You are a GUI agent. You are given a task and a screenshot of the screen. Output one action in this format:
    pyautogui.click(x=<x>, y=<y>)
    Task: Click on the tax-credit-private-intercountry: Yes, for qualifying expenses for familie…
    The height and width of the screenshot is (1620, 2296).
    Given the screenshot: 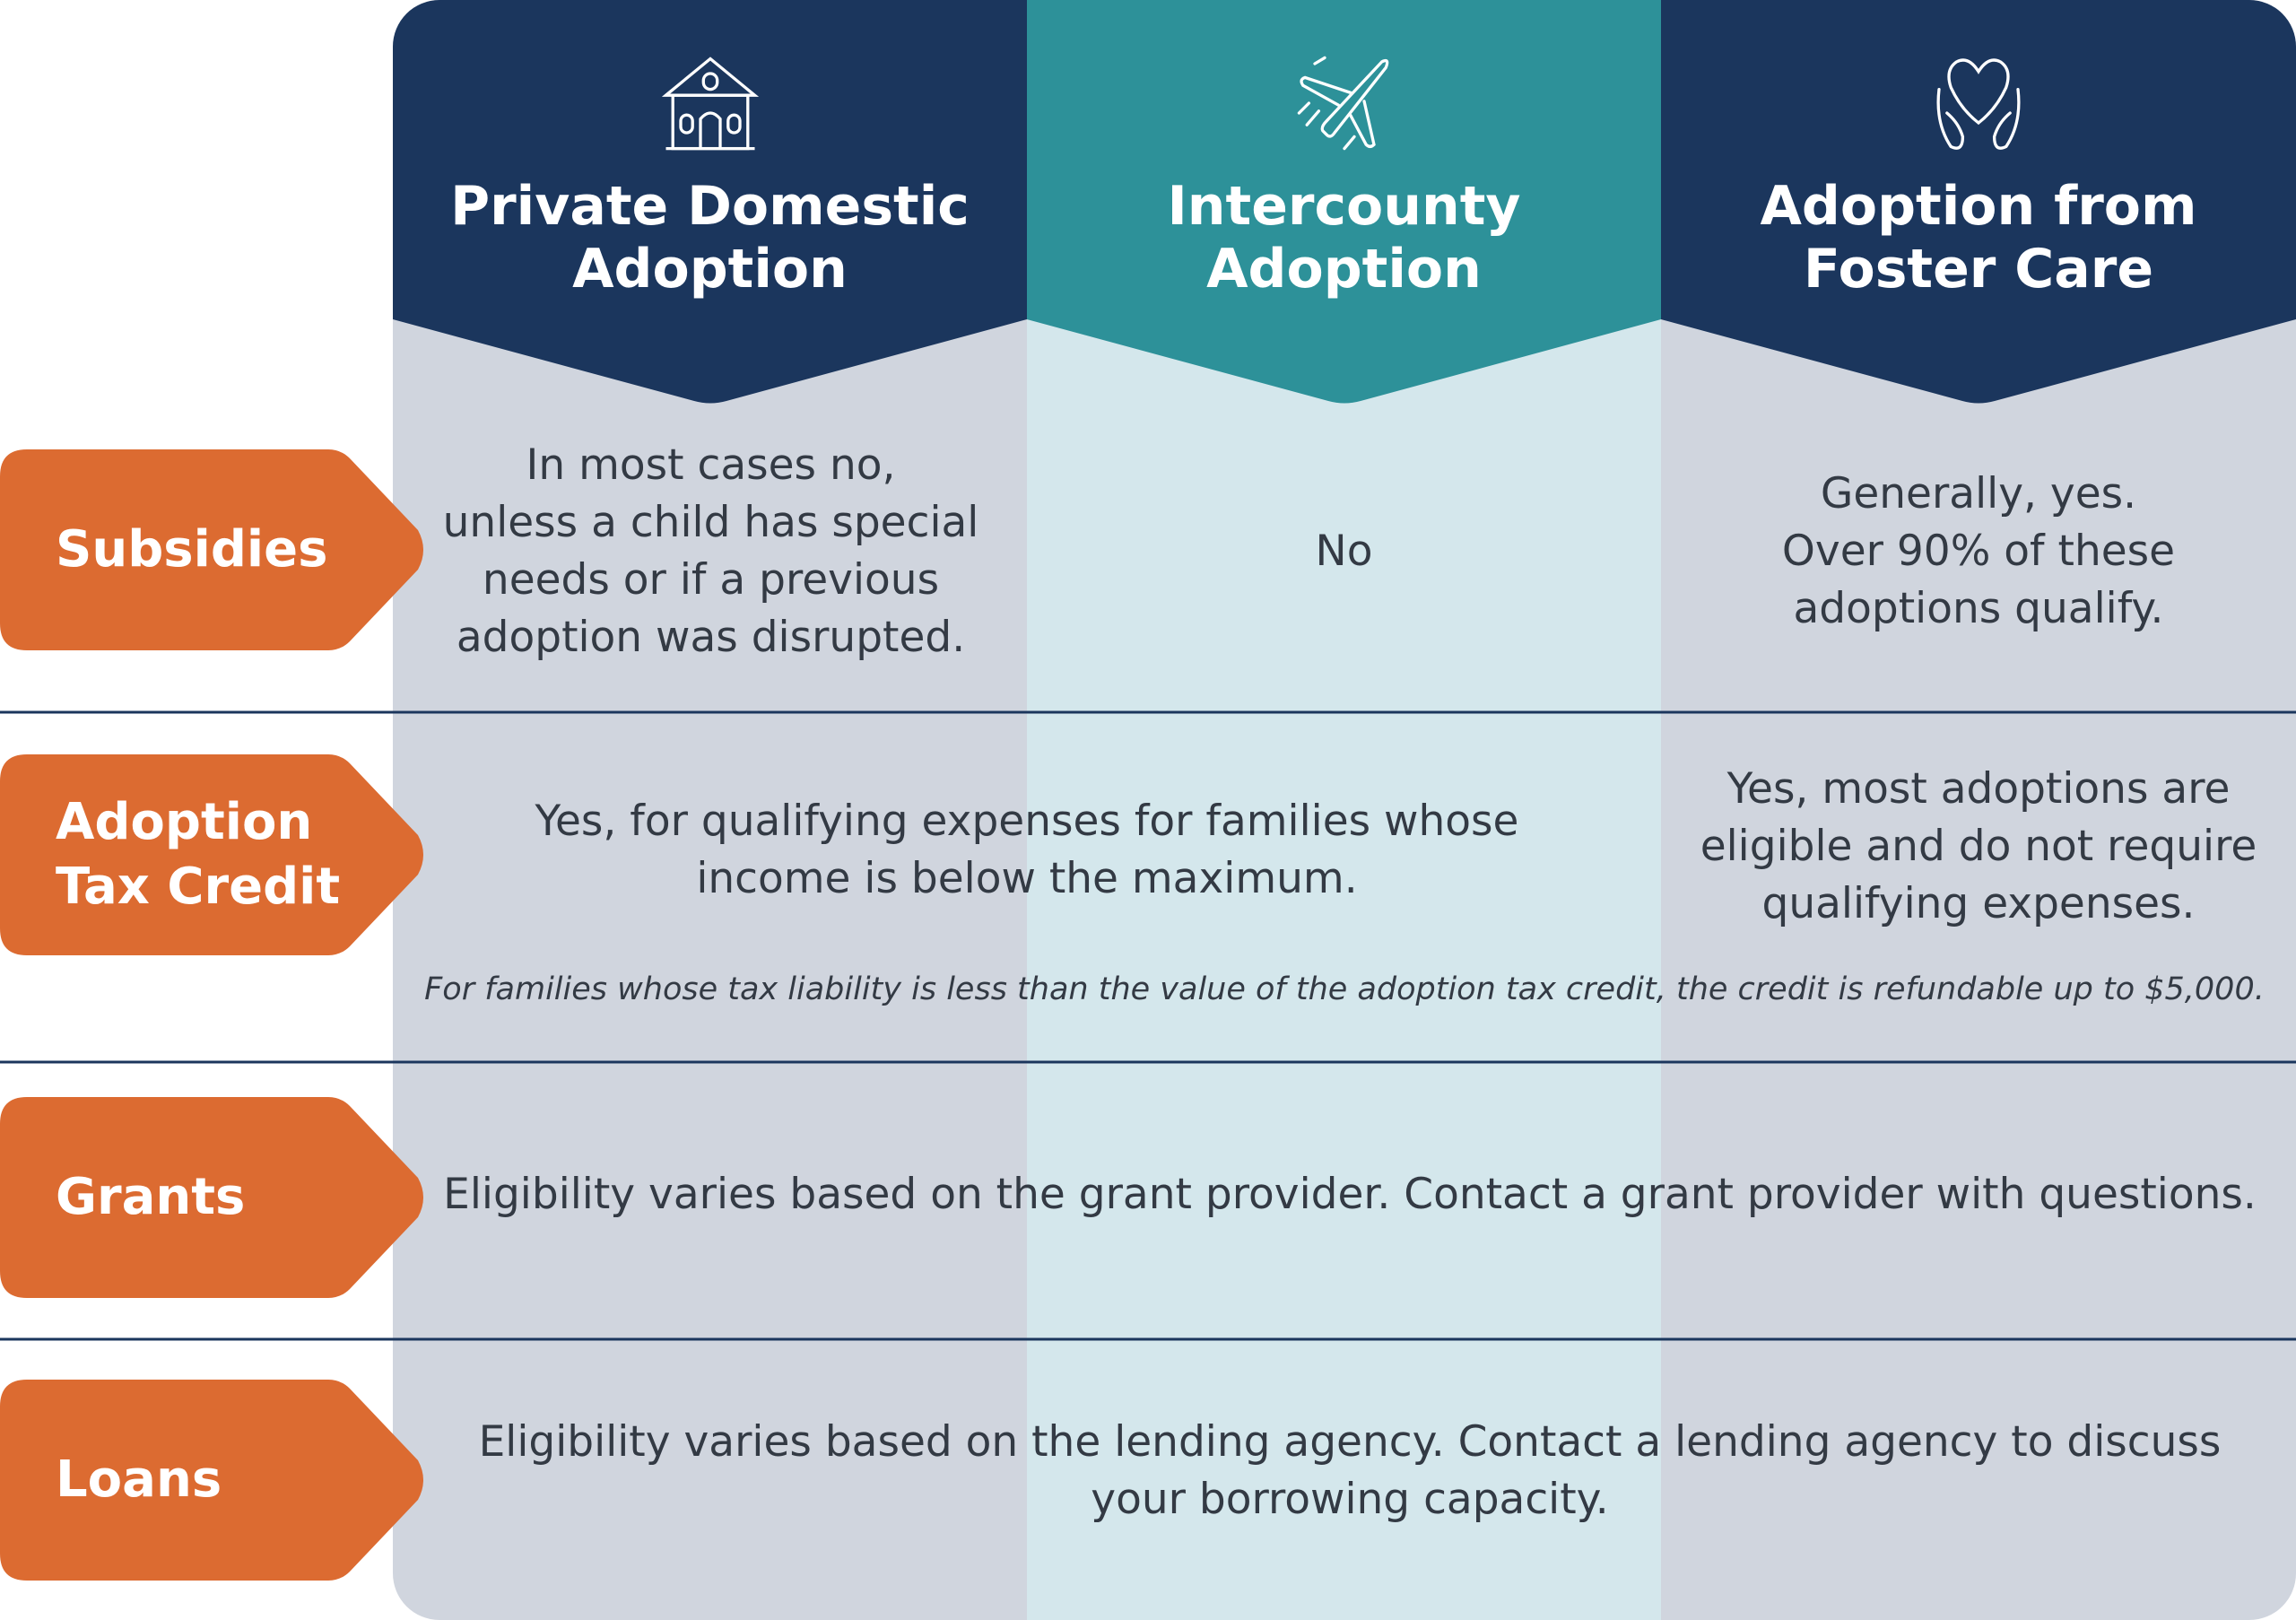 What is the action you would take?
    pyautogui.click(x=1027, y=850)
    